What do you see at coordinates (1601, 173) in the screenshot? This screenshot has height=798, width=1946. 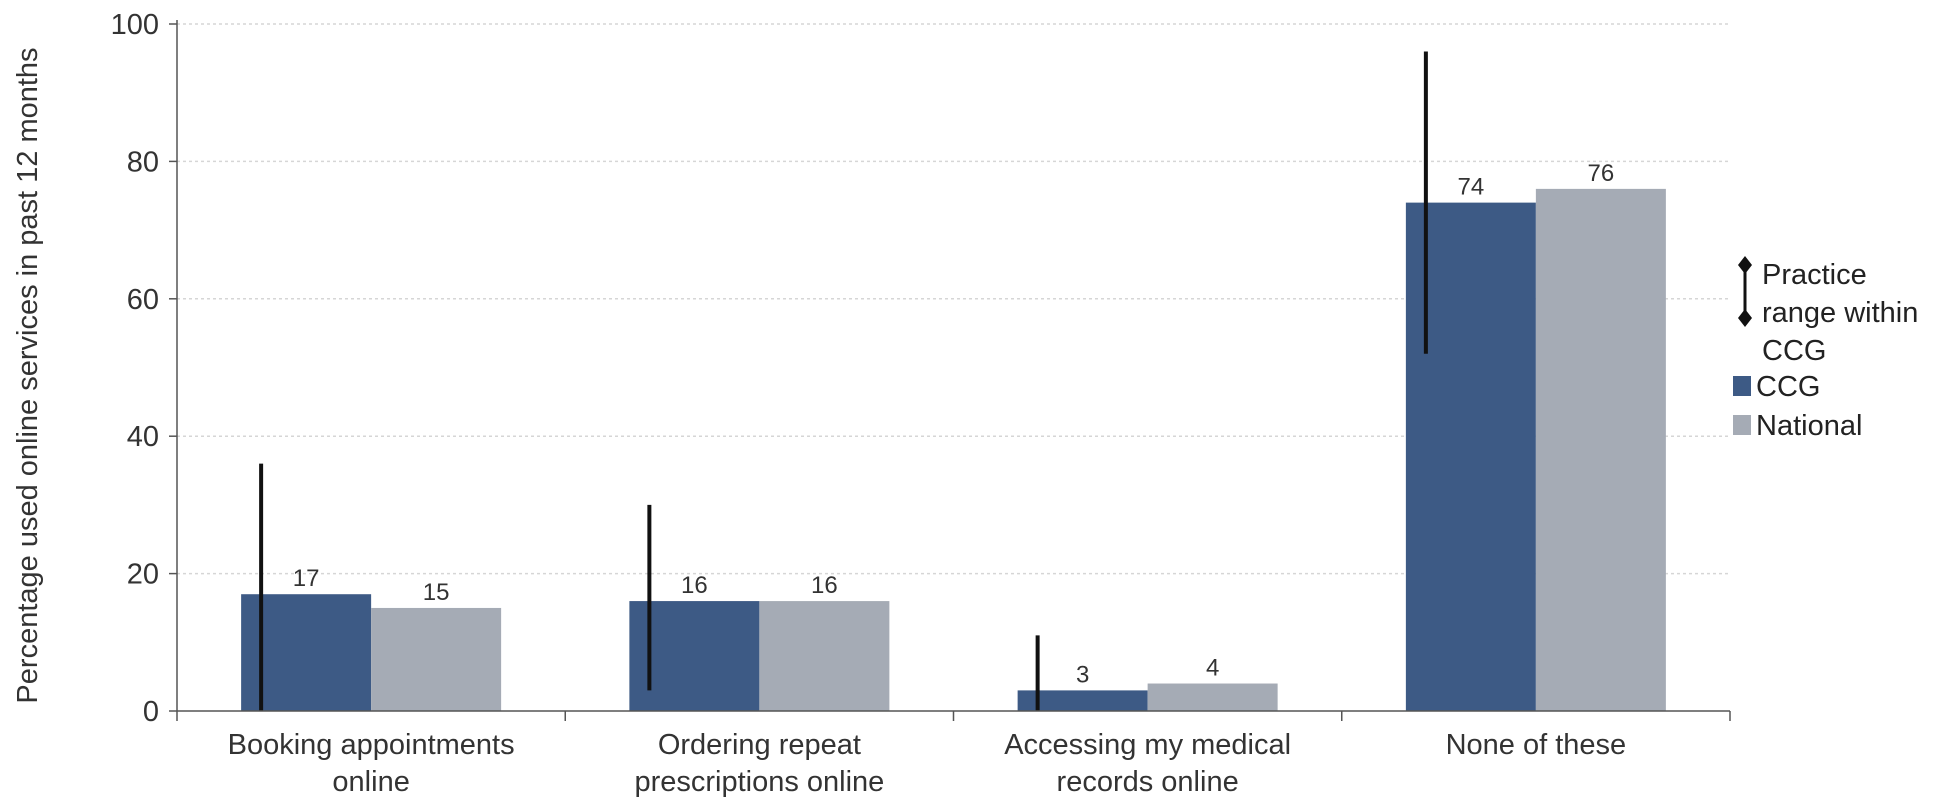 I see `value-label-national-3: 76` at bounding box center [1601, 173].